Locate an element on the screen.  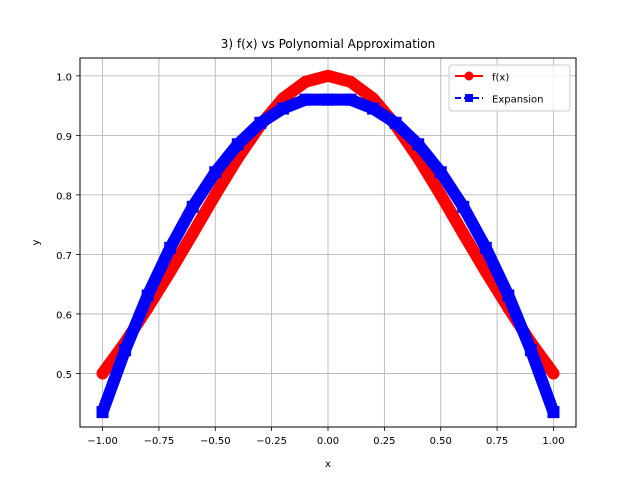
chart-title: 3) f(x) vs Polynomial Approximation is located at coordinates (328, 44).